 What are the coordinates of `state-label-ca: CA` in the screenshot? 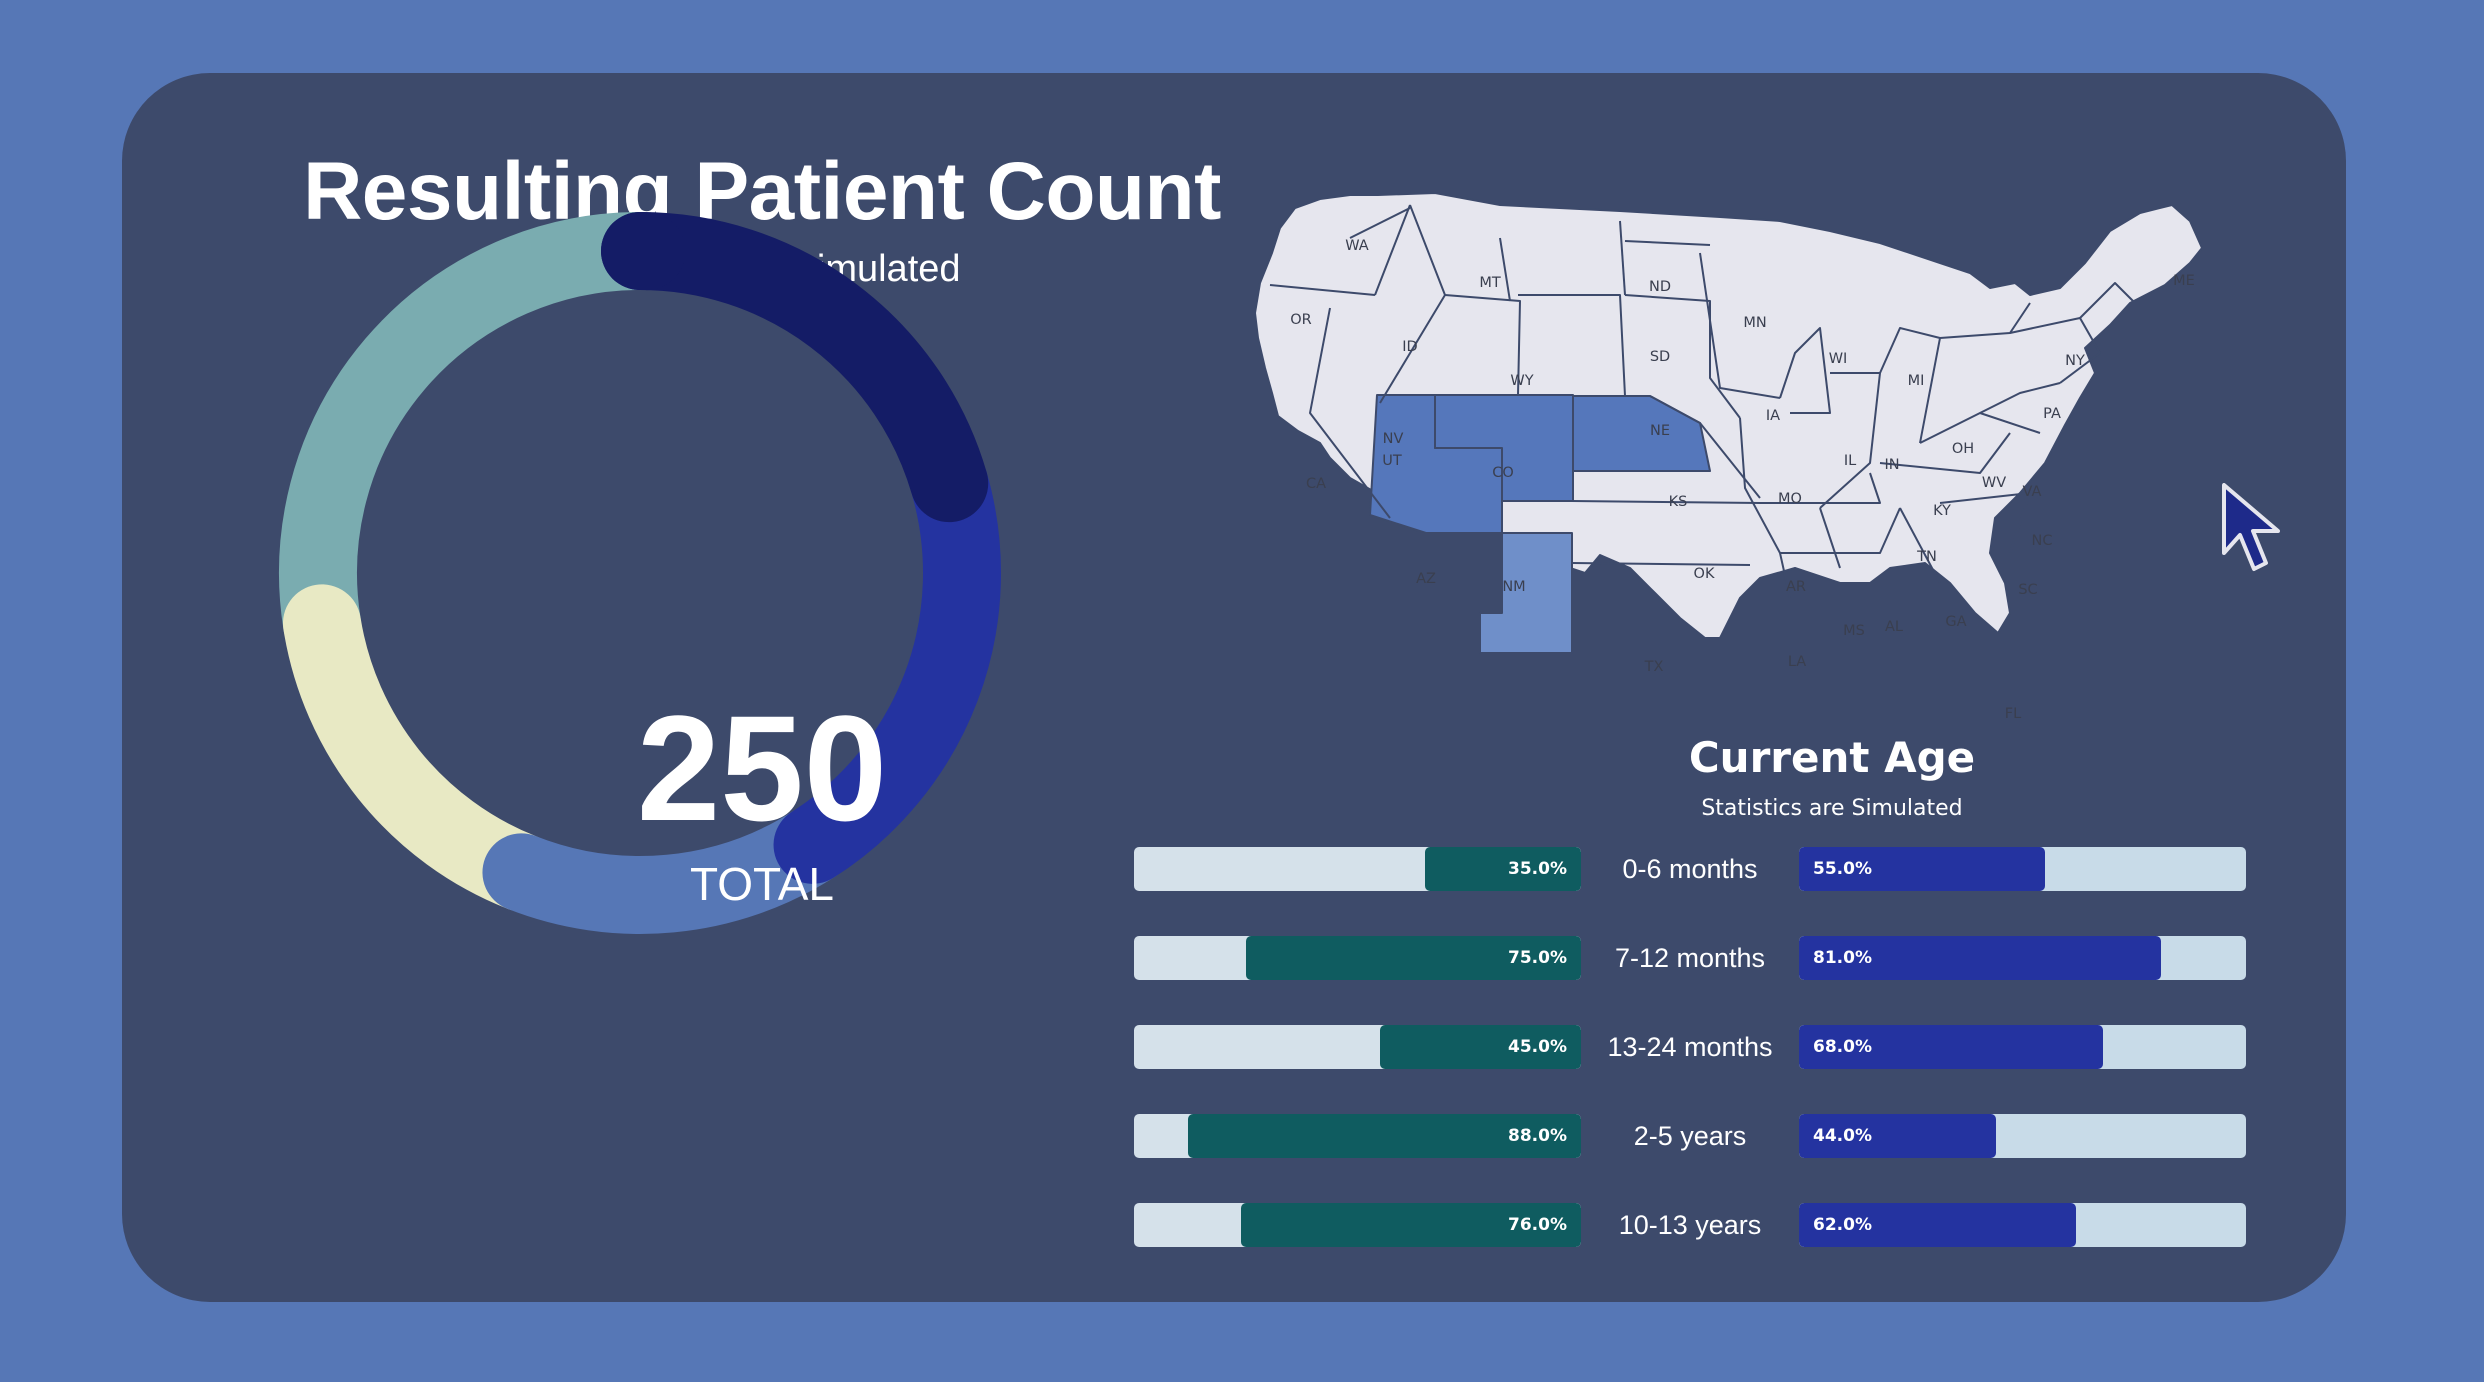 It's located at (1316, 484).